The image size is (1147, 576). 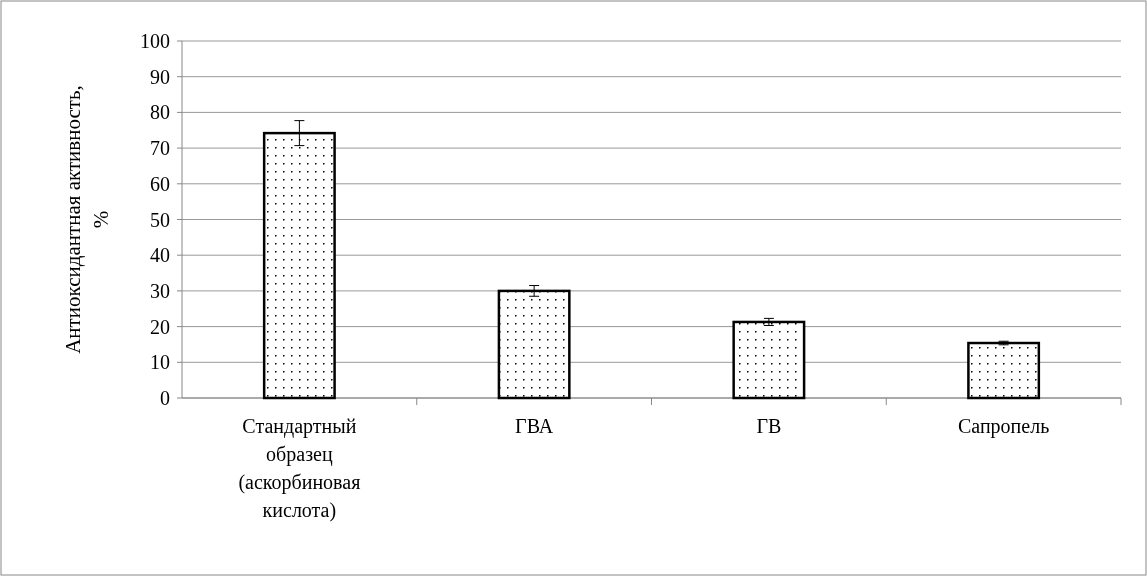 I want to click on y-tick-label: 40, so click(x=160, y=255).